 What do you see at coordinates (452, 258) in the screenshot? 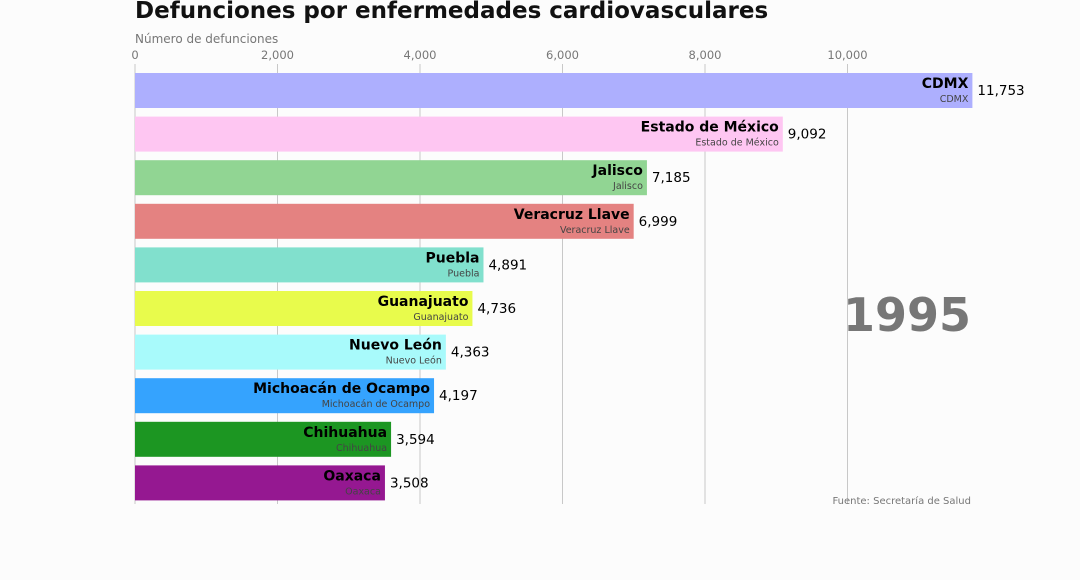
I see `bar-category-label: Puebla` at bounding box center [452, 258].